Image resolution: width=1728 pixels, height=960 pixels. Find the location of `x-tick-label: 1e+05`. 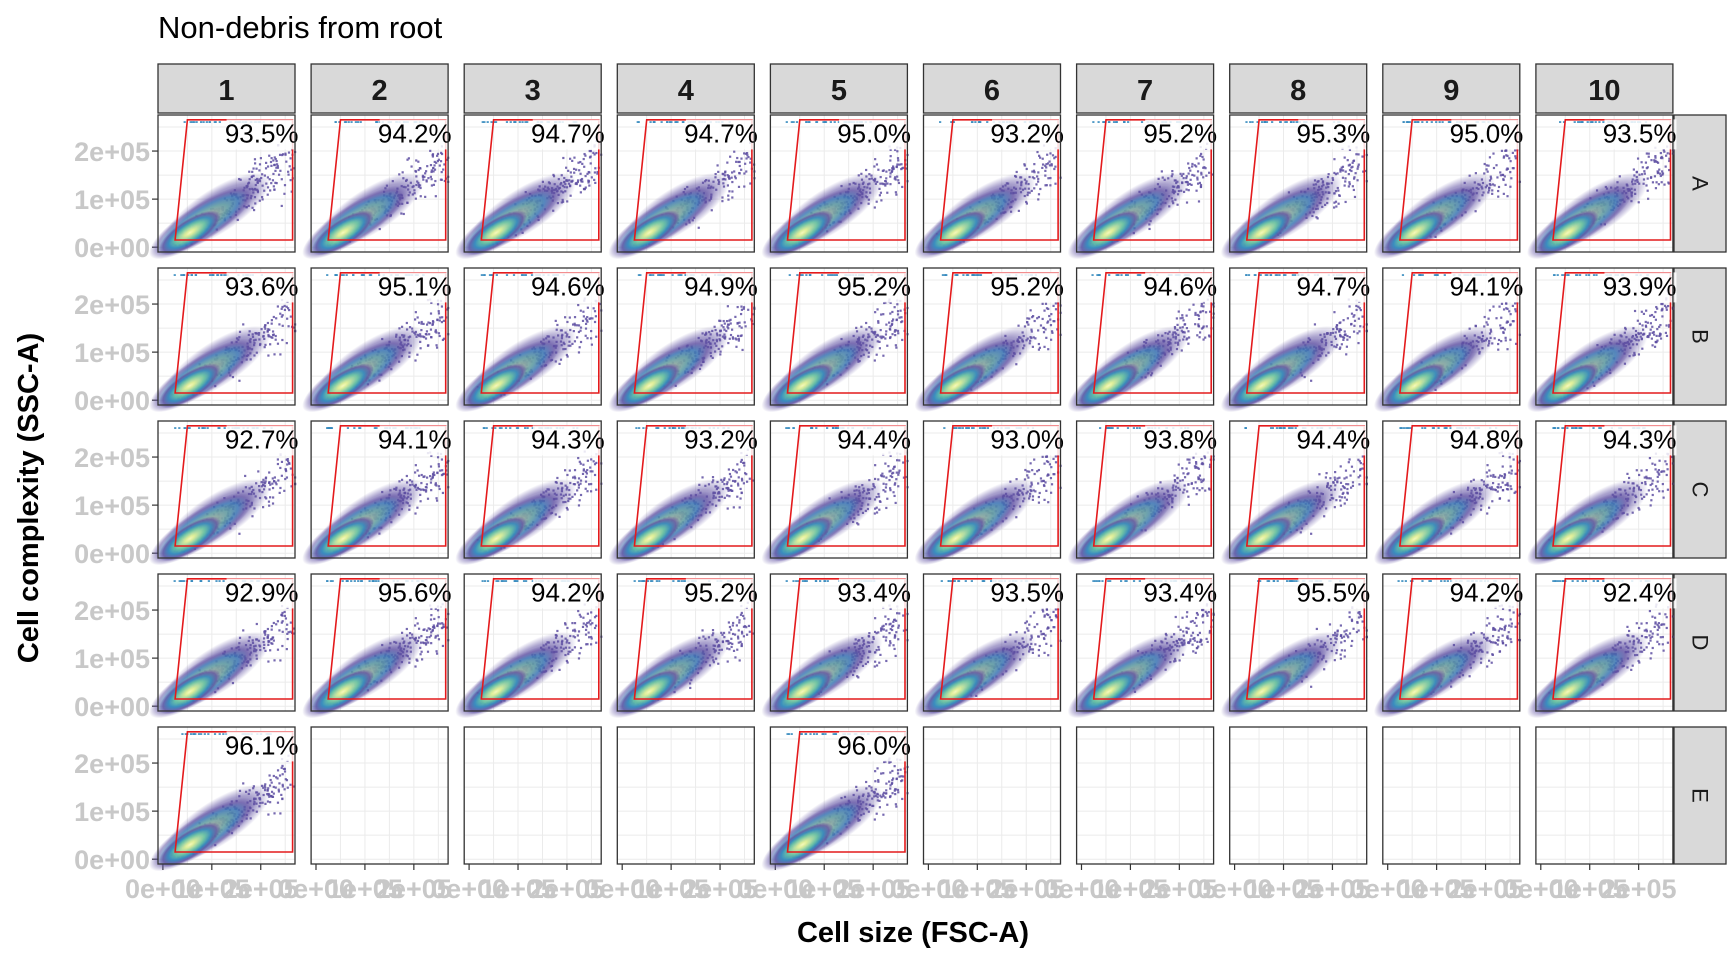

x-tick-label: 1e+05 is located at coordinates (365, 889).